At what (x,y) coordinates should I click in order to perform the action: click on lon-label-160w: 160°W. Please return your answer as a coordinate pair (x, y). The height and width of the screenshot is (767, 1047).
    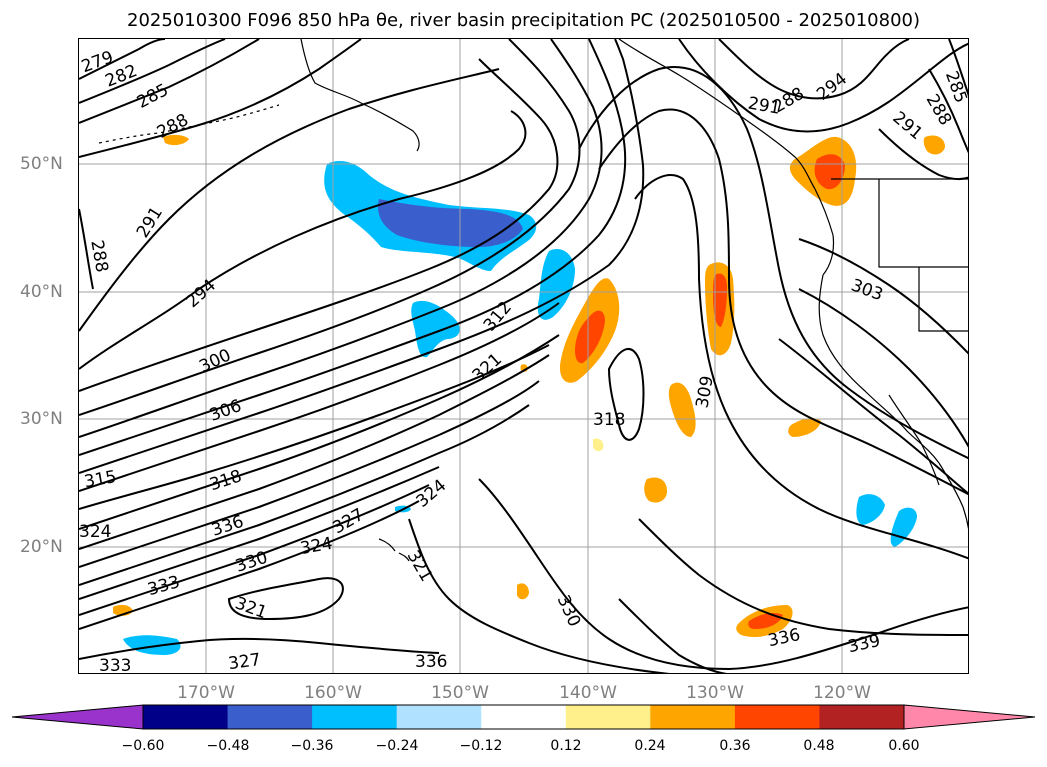
    Looking at the image, I should click on (333, 693).